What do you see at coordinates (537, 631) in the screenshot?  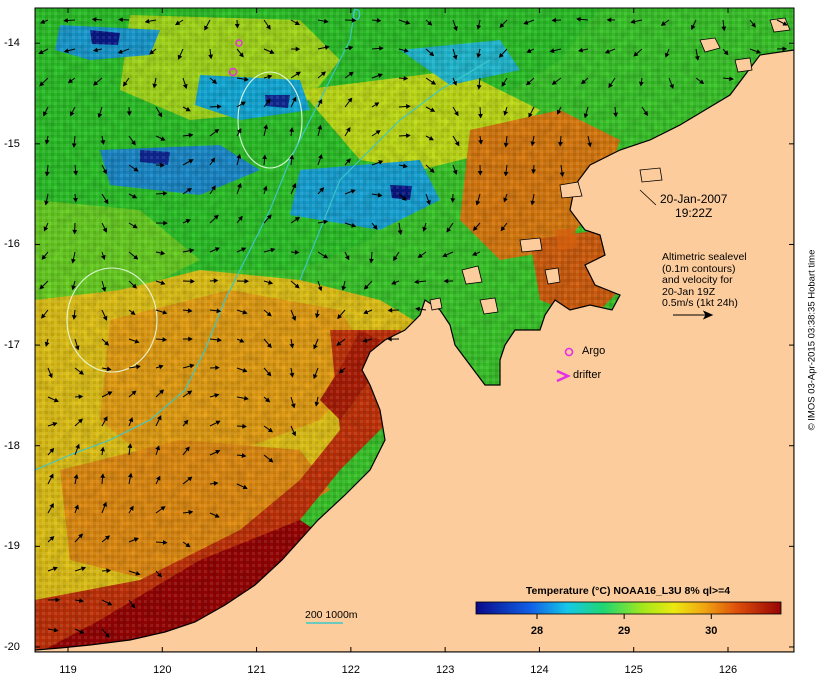 I see `colorbar-tick-label: 28` at bounding box center [537, 631].